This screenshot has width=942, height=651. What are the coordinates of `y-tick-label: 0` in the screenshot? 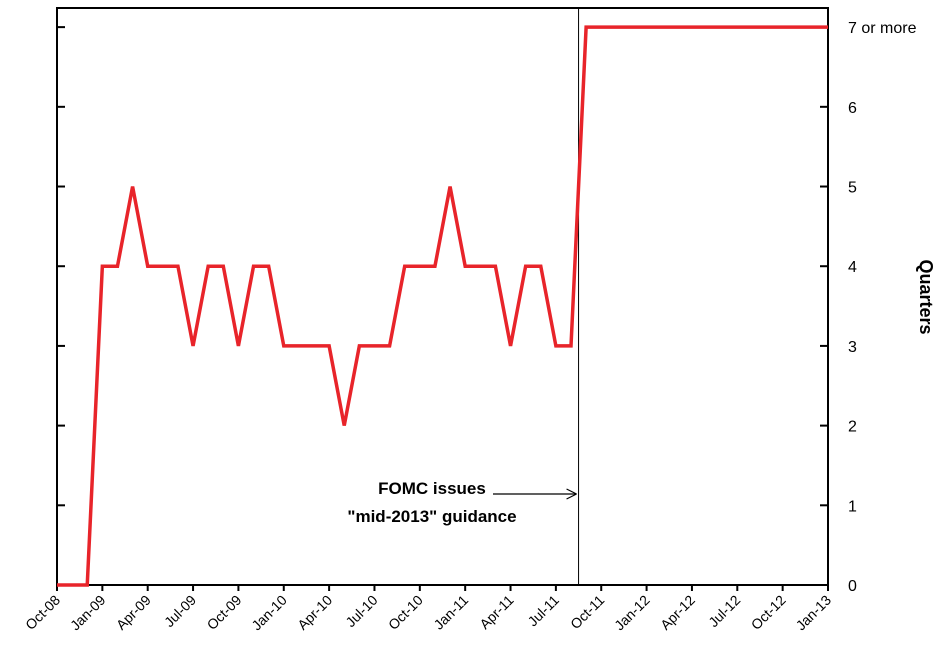 It's located at (852, 586).